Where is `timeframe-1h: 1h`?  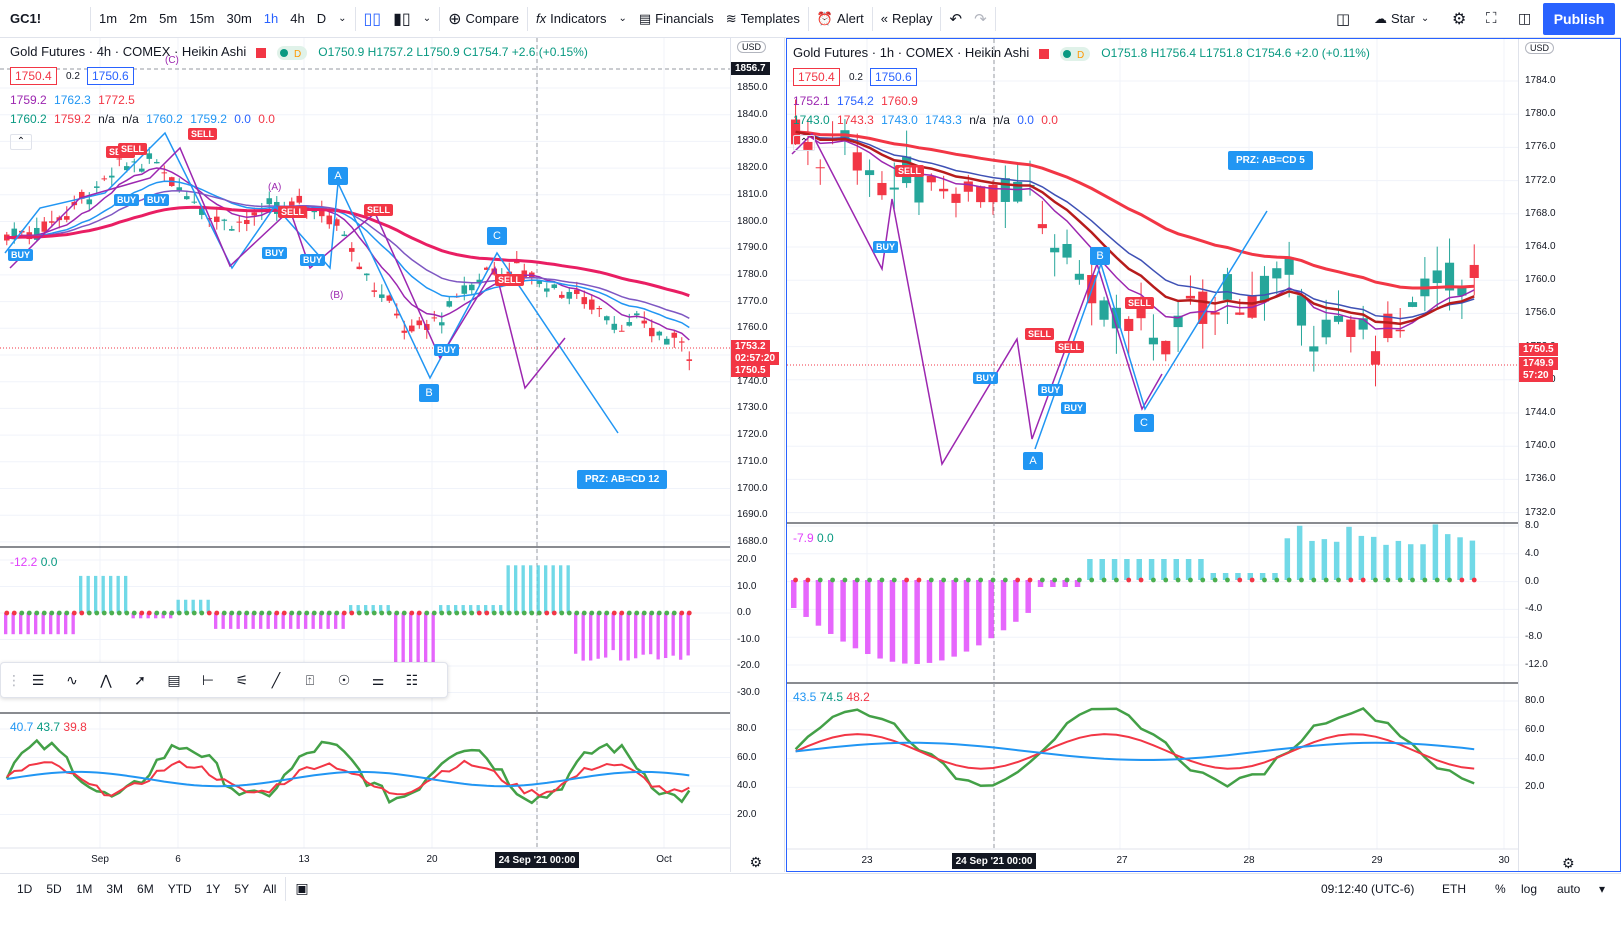
timeframe-1h: 1h is located at coordinates (271, 18).